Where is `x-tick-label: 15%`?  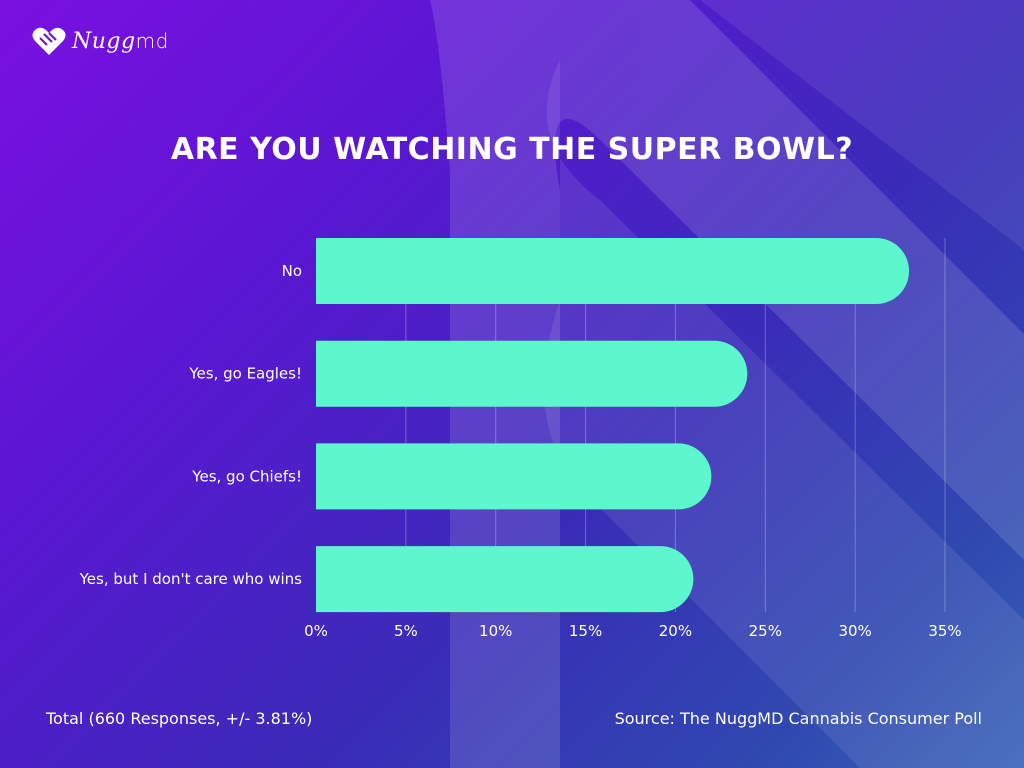 x-tick-label: 15% is located at coordinates (585, 631).